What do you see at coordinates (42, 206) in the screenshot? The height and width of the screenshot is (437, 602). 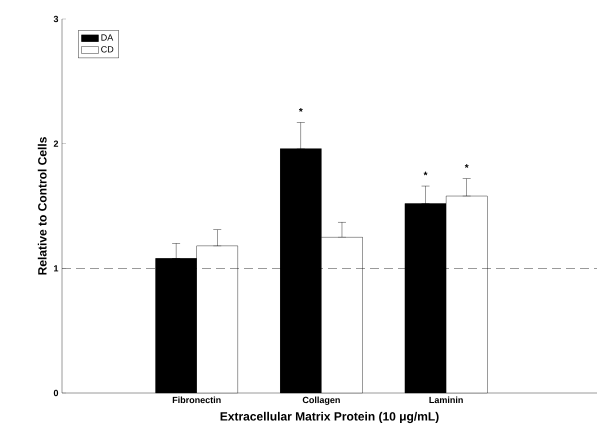 I see `y-axis-title: Relative to Control Cells` at bounding box center [42, 206].